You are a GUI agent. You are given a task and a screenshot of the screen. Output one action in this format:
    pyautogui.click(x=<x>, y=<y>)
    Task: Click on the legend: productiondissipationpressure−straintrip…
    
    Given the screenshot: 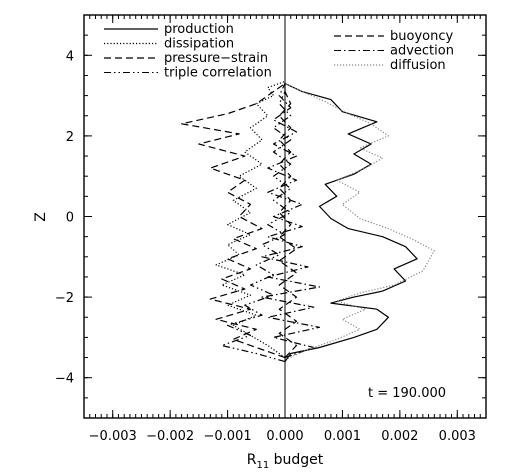 What is the action you would take?
    pyautogui.click(x=279, y=51)
    